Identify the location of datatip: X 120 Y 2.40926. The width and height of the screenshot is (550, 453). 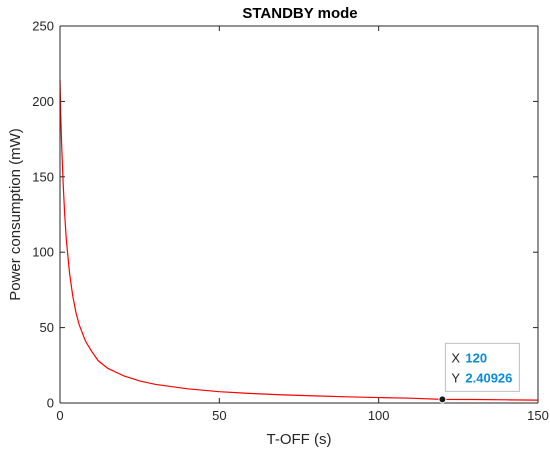
(479, 373).